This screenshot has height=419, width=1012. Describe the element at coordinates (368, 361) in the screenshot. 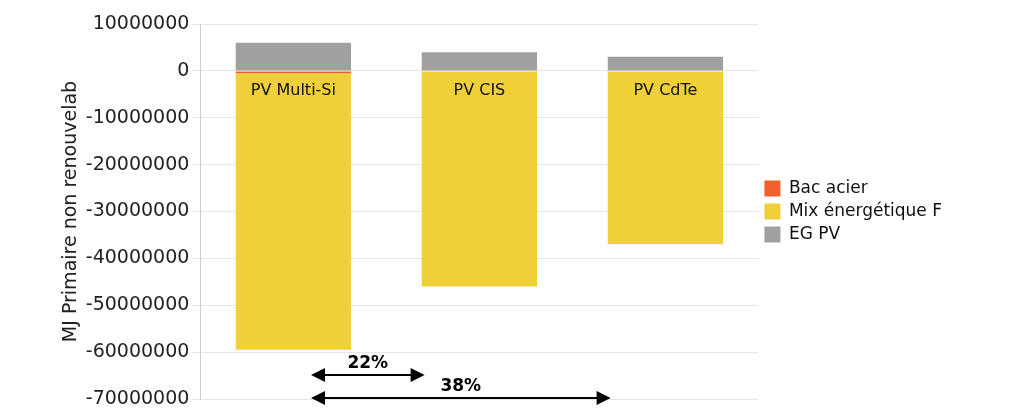

I see `annotation: 22%` at that location.